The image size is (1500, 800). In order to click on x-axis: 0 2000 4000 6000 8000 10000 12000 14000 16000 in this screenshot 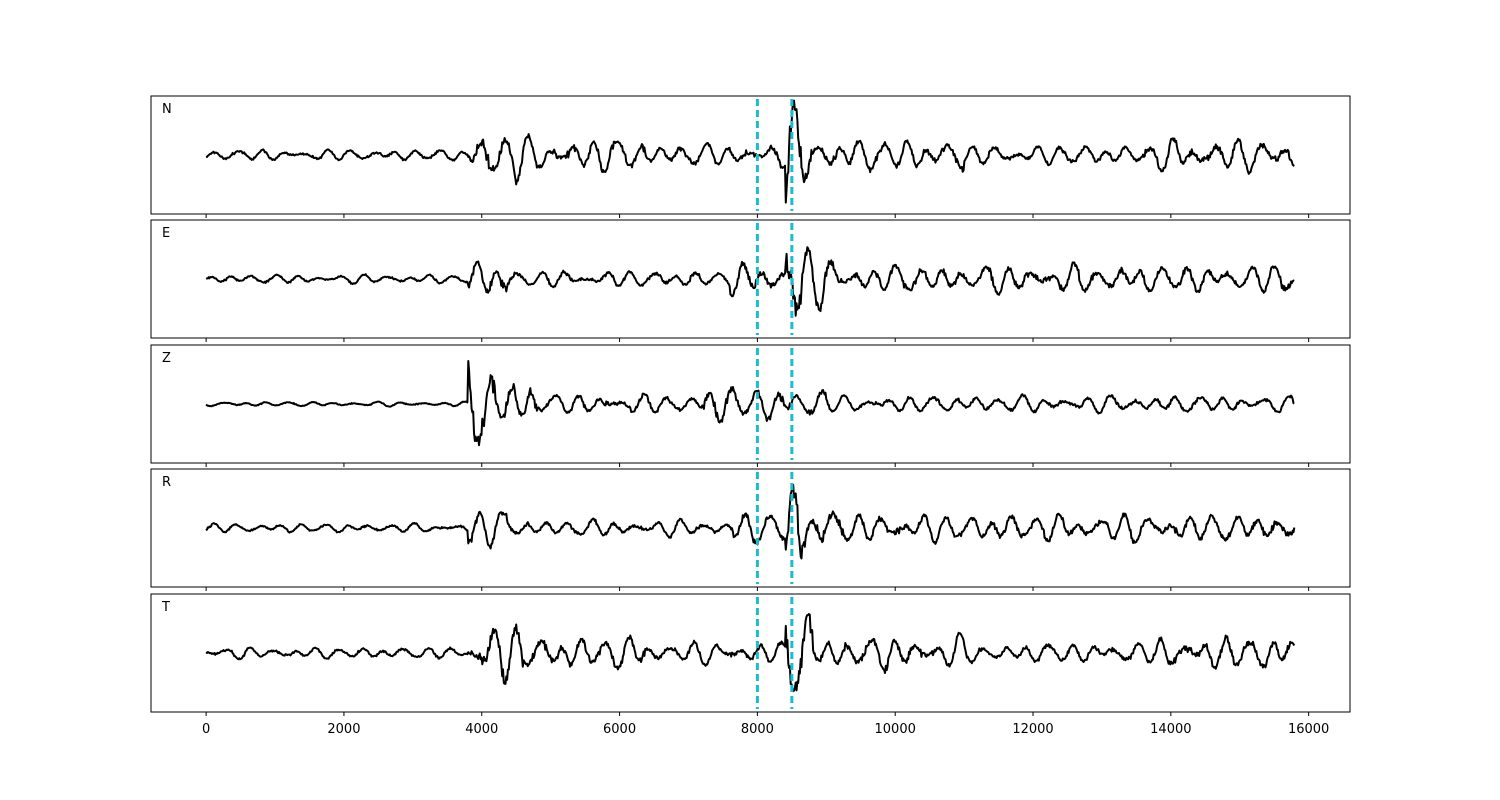, I will do `click(765, 729)`.